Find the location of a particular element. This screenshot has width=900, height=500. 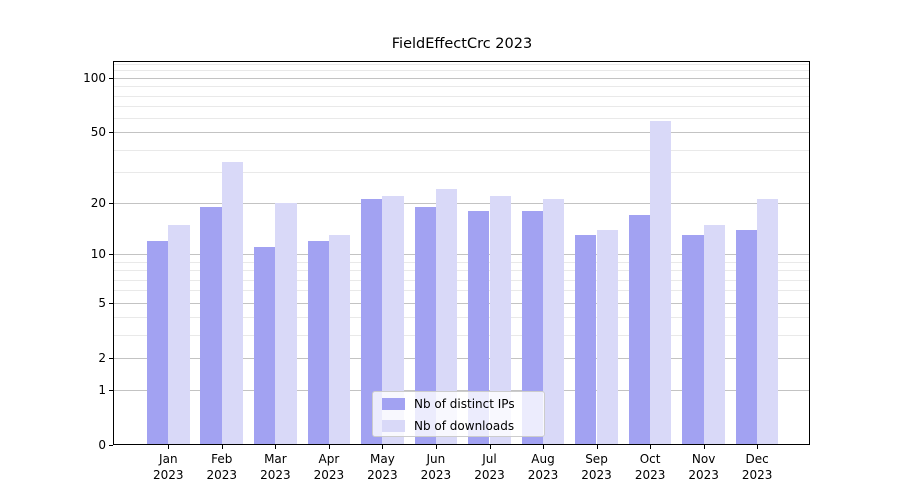

chart-title: FieldEffectCrc 2023 is located at coordinates (462, 44).